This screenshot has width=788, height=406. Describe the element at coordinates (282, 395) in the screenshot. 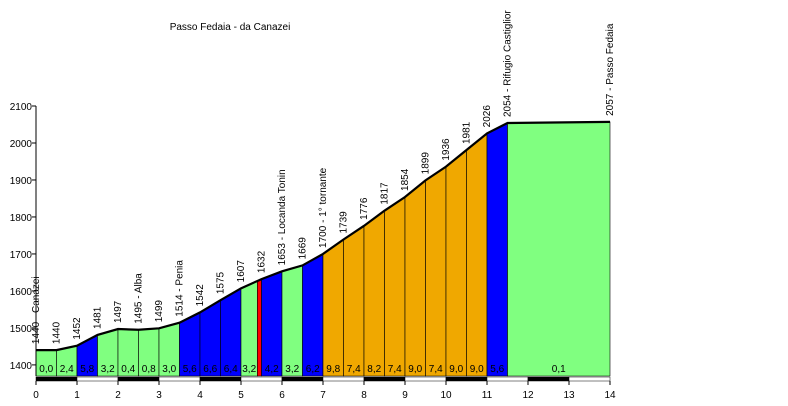

I see `x-tick-label: 6` at that location.